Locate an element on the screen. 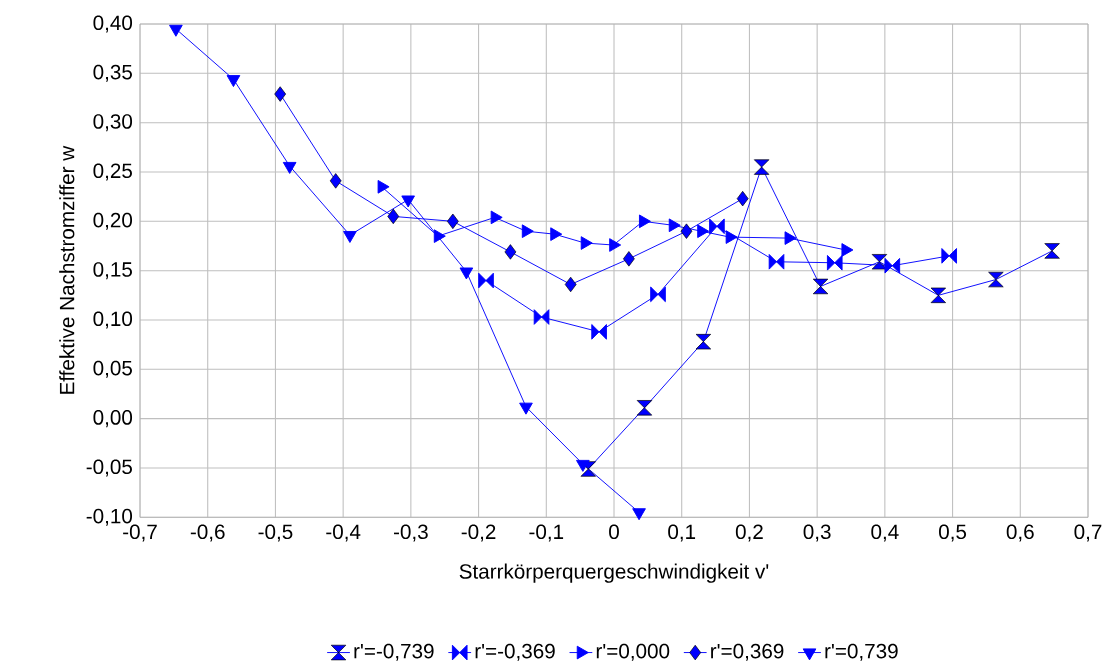 The height and width of the screenshot is (664, 1115). x-tick-label: 0,5 is located at coordinates (953, 533).